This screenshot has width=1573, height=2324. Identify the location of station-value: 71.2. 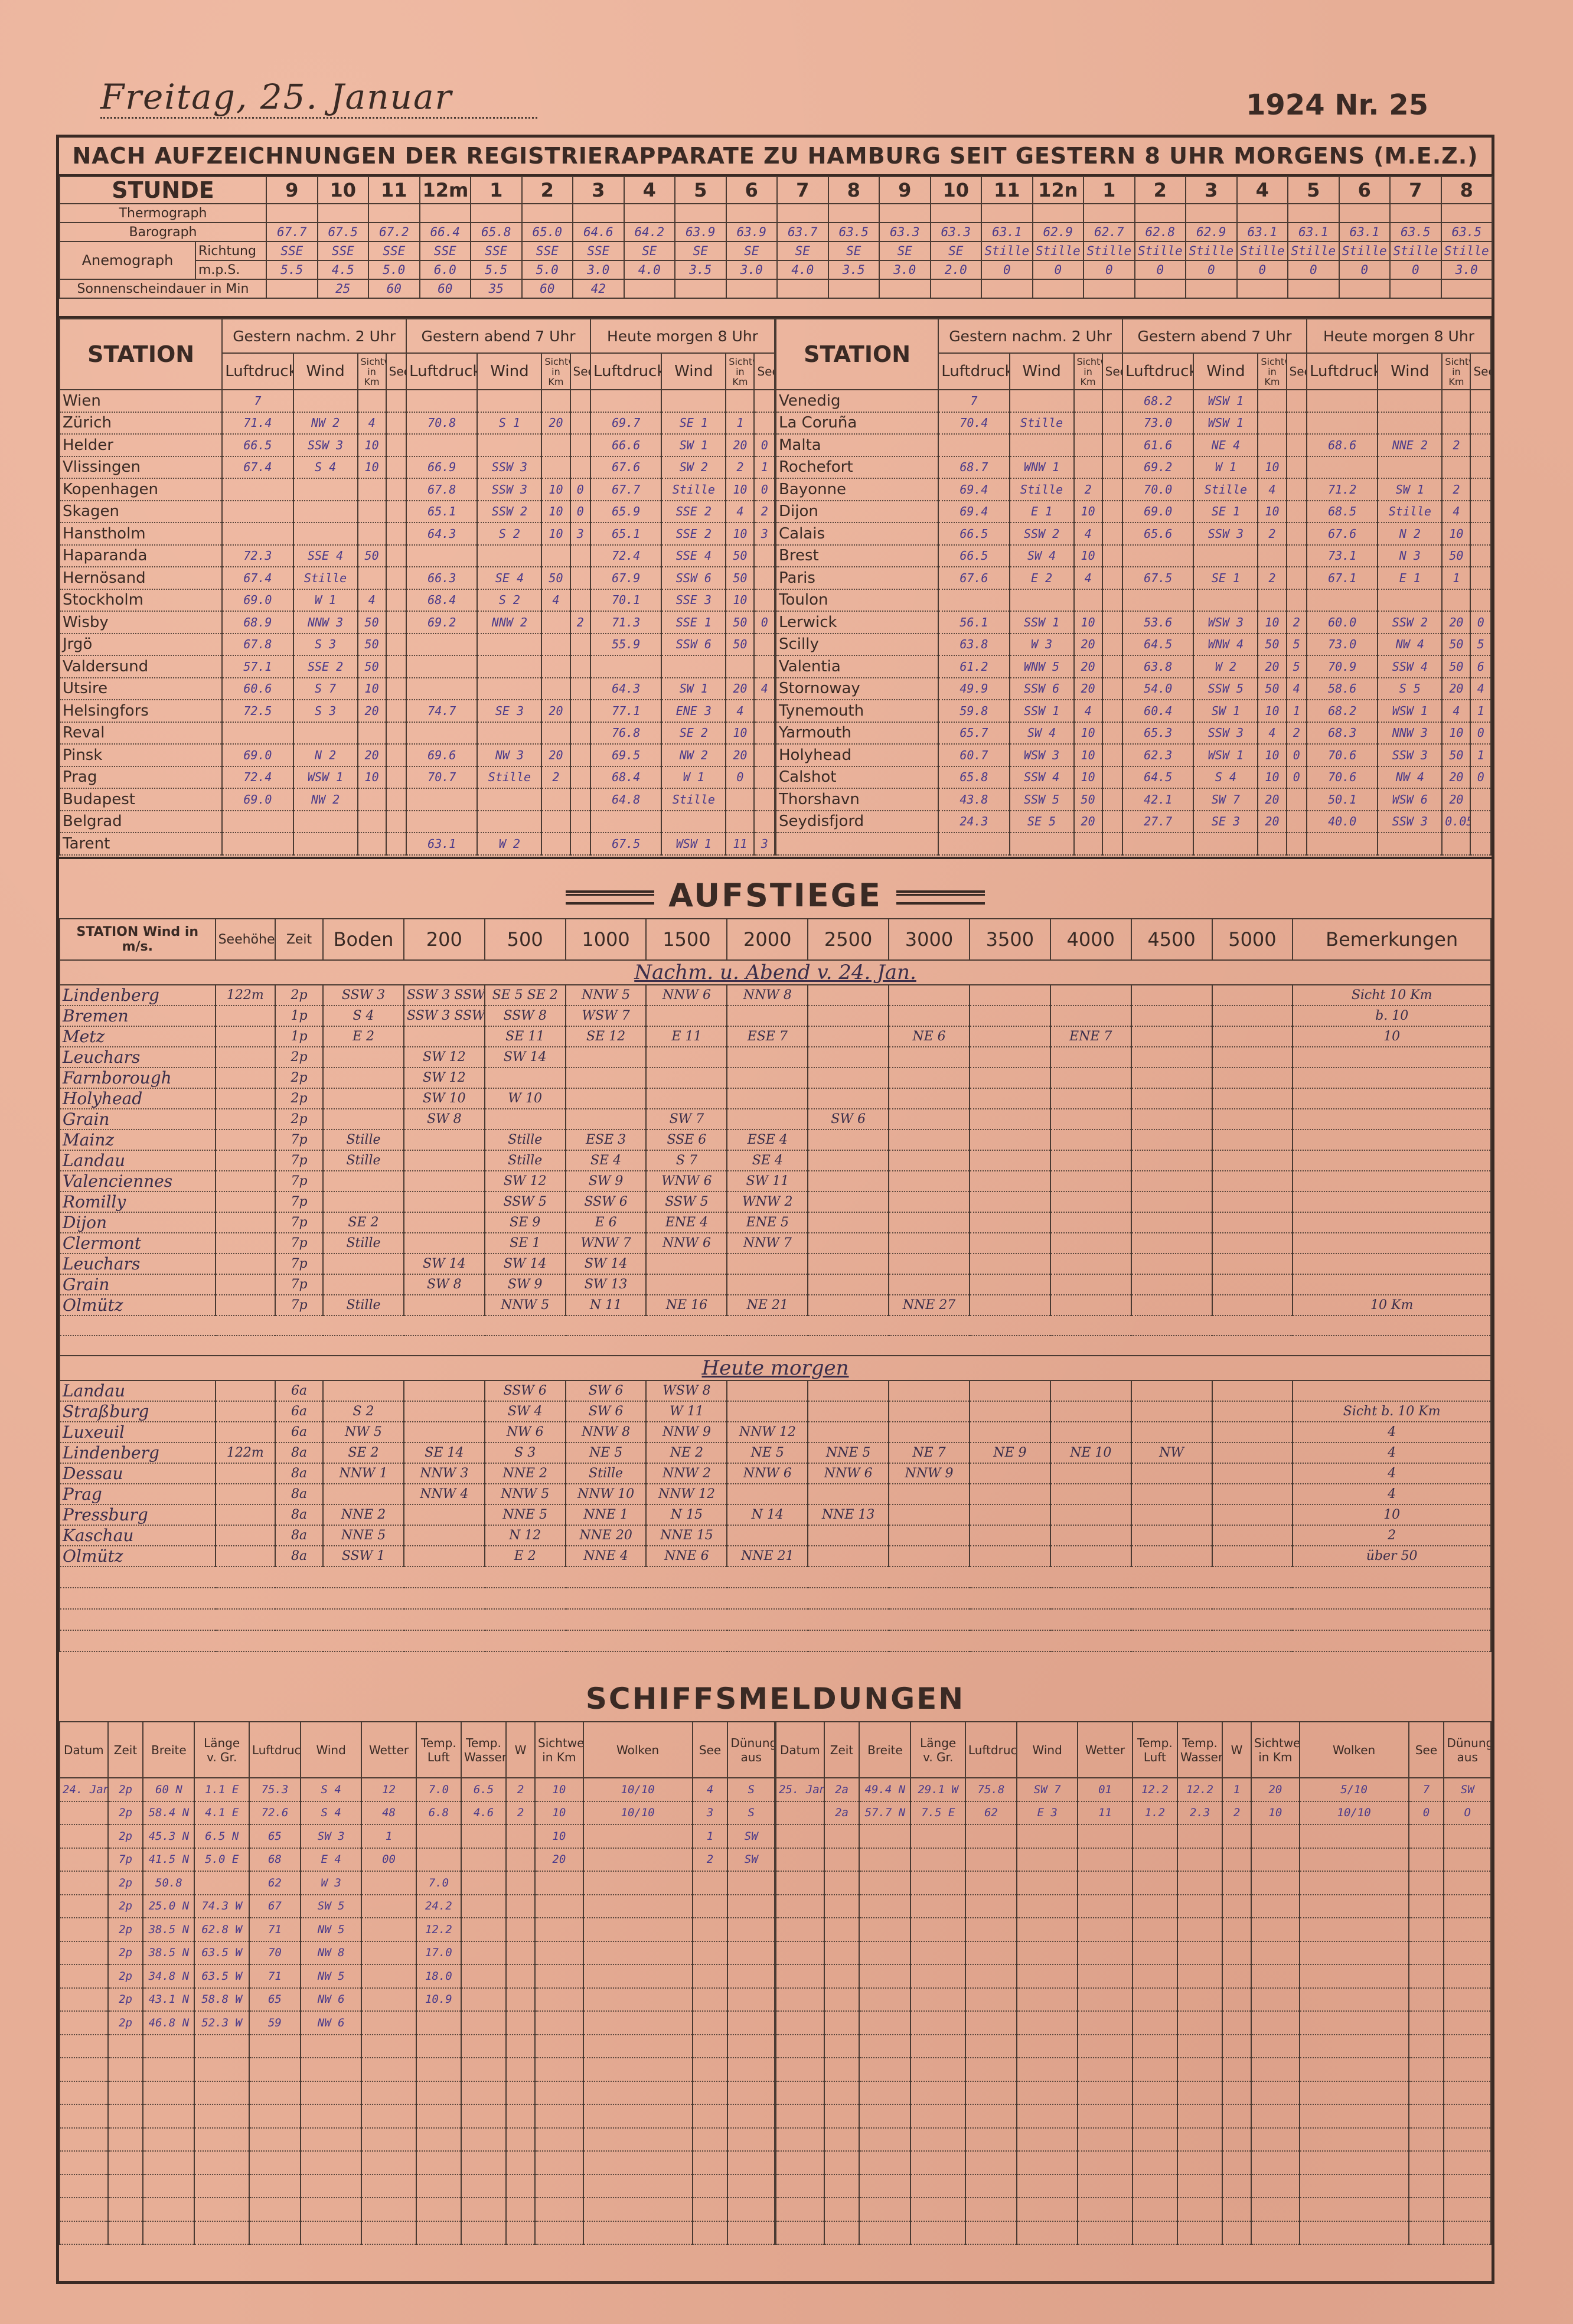
(1342, 490).